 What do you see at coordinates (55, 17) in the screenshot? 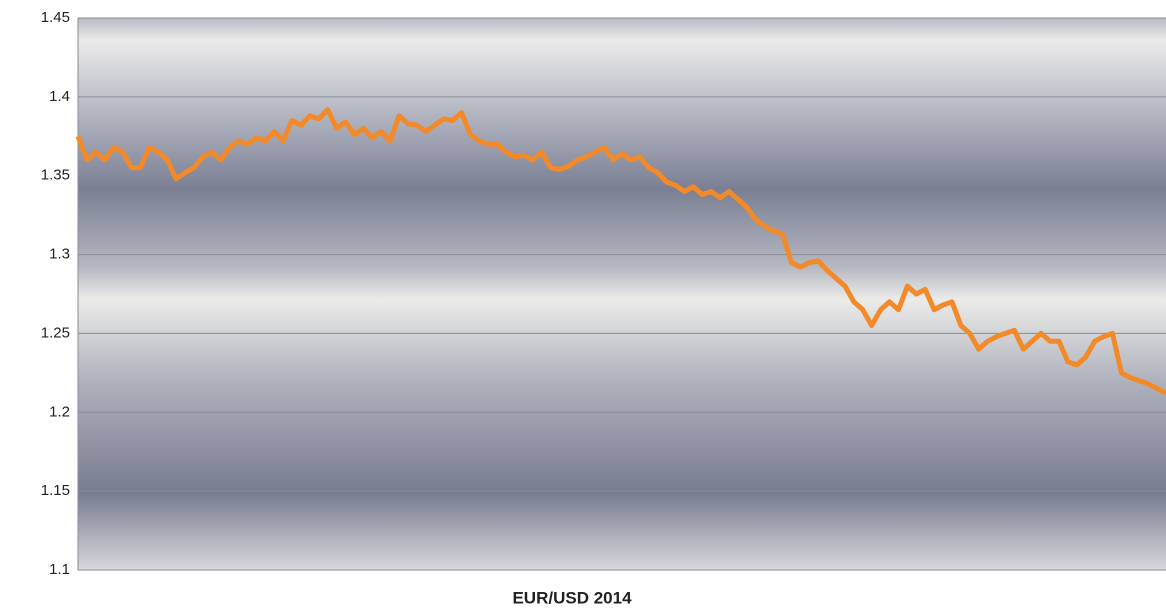
I see `y-tick-label: 1.45` at bounding box center [55, 17].